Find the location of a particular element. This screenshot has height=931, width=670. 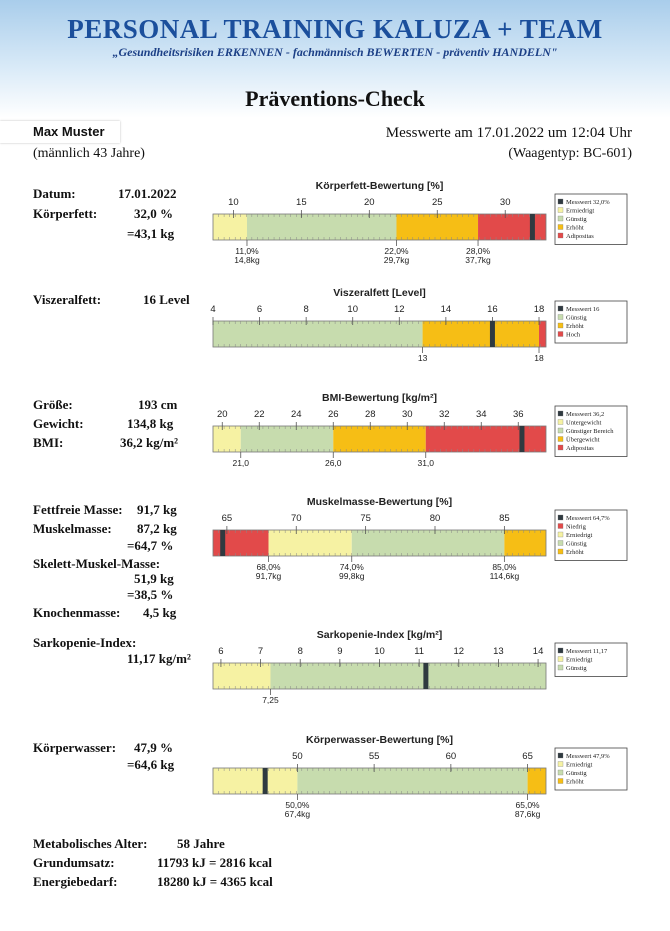

sarkopenie-value: 11,17 kg/m² is located at coordinates (159, 658).